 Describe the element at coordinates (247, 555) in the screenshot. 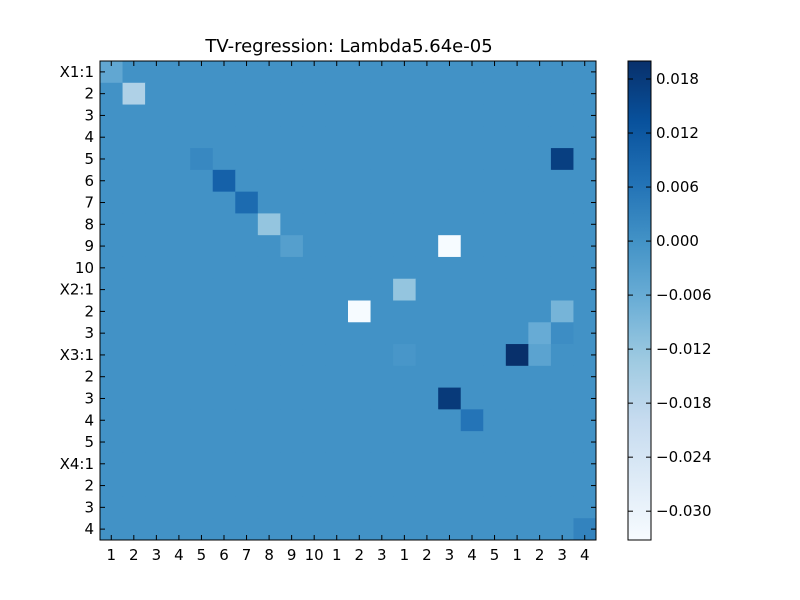

I see `x-tick-label: 7` at that location.